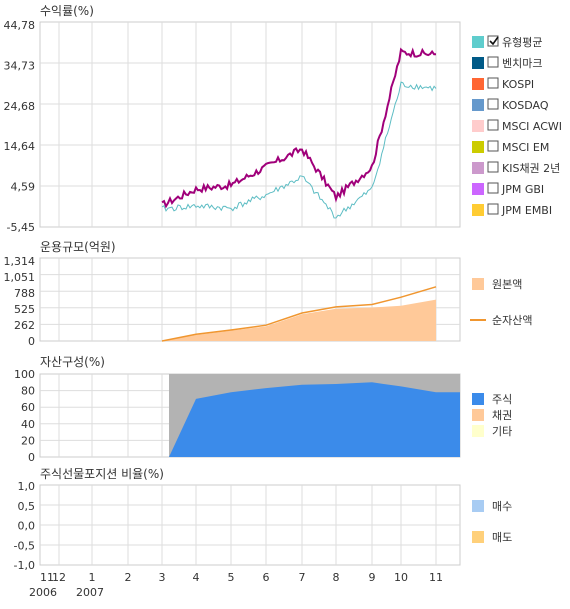 The image size is (570, 609). I want to click on fund-return-series-line, so click(298, 128).